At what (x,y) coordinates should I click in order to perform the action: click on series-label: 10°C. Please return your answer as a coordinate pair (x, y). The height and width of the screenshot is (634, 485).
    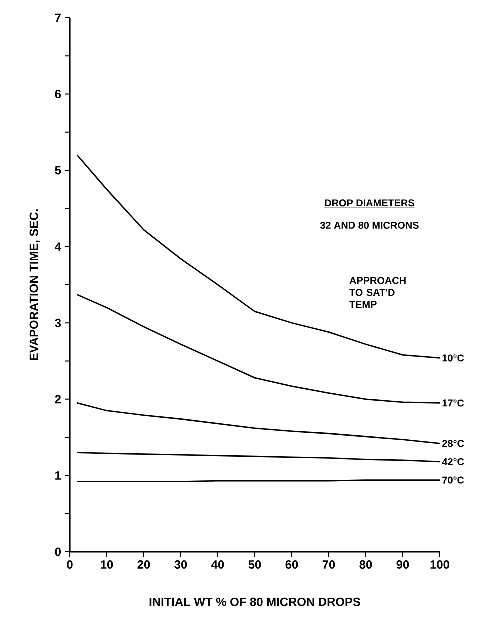
    Looking at the image, I should click on (453, 358).